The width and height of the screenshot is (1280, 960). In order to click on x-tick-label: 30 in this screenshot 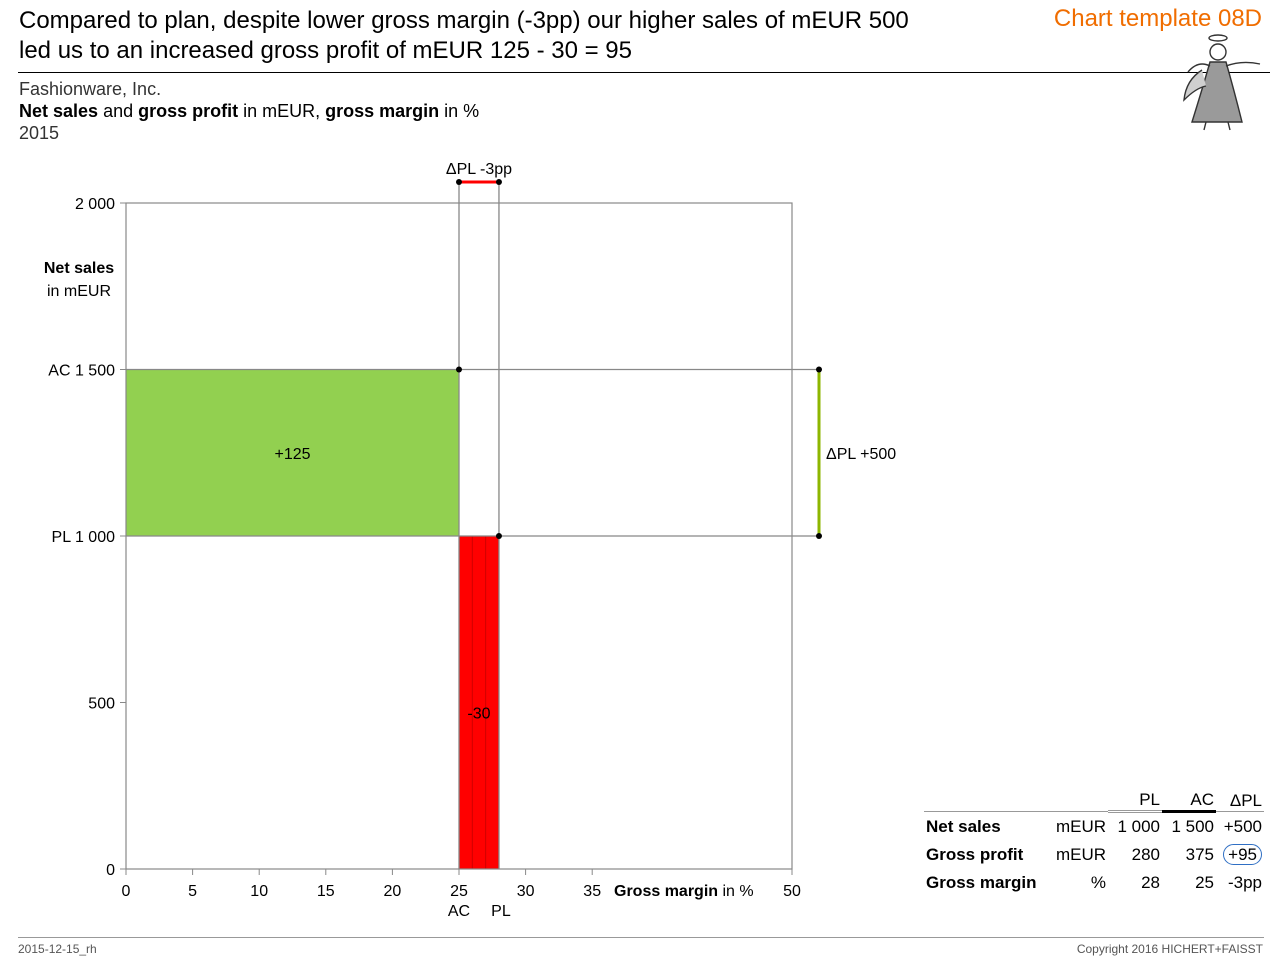, I will do `click(526, 891)`.